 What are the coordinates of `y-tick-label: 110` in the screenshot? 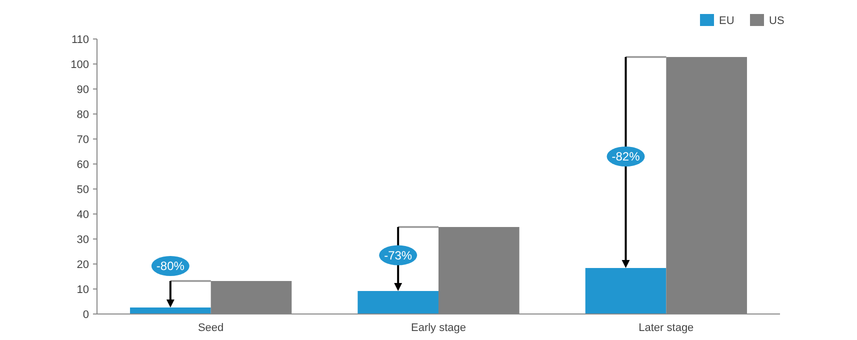 It's located at (80, 40).